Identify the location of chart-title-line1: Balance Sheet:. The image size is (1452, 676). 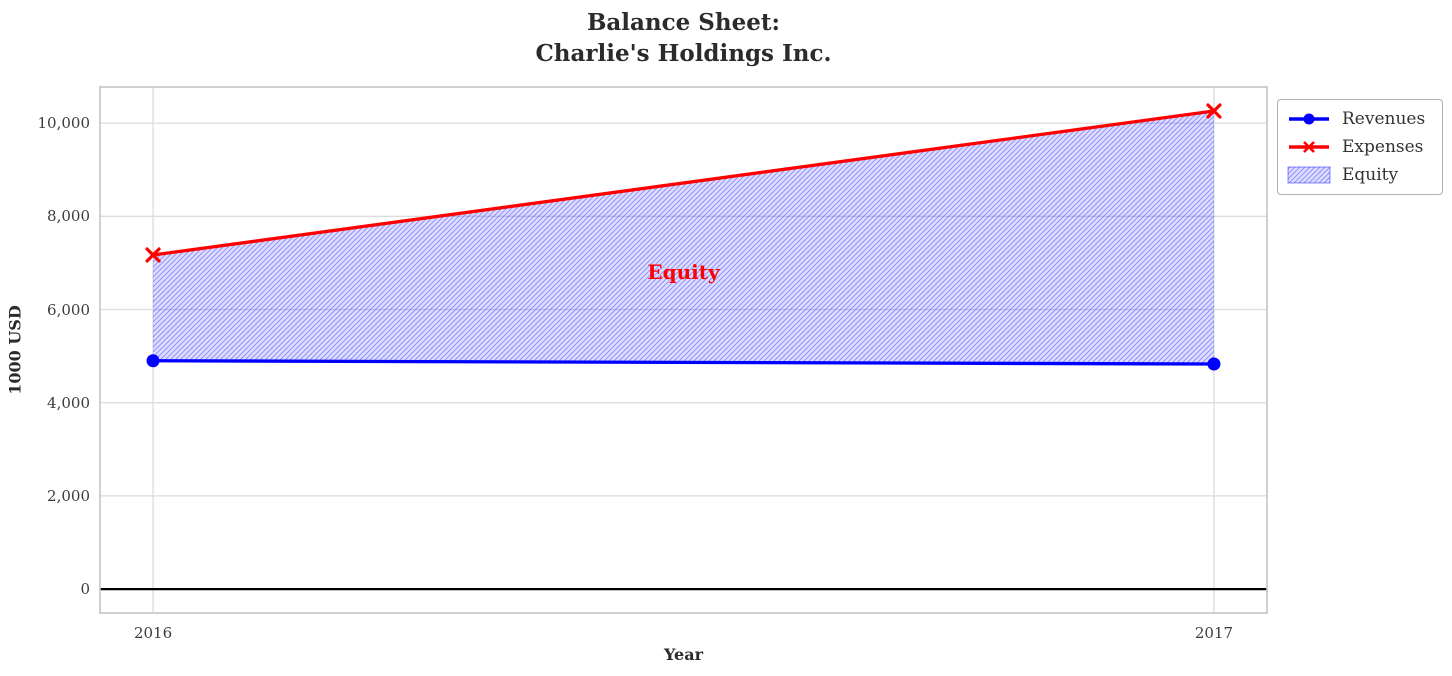
(683, 22).